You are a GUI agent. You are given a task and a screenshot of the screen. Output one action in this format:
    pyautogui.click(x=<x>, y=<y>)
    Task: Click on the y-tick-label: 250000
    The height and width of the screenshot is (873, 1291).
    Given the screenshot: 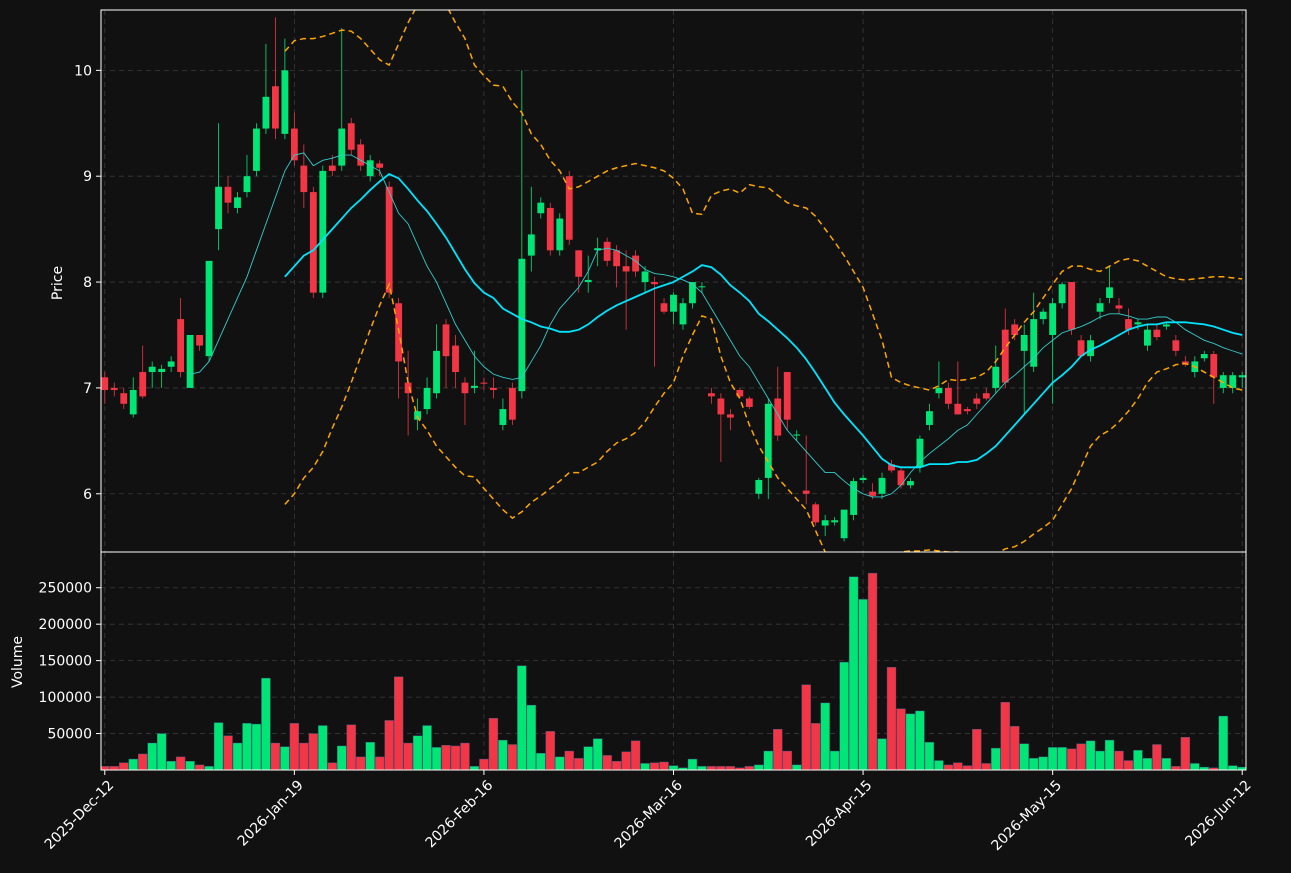 What is the action you would take?
    pyautogui.click(x=65, y=589)
    